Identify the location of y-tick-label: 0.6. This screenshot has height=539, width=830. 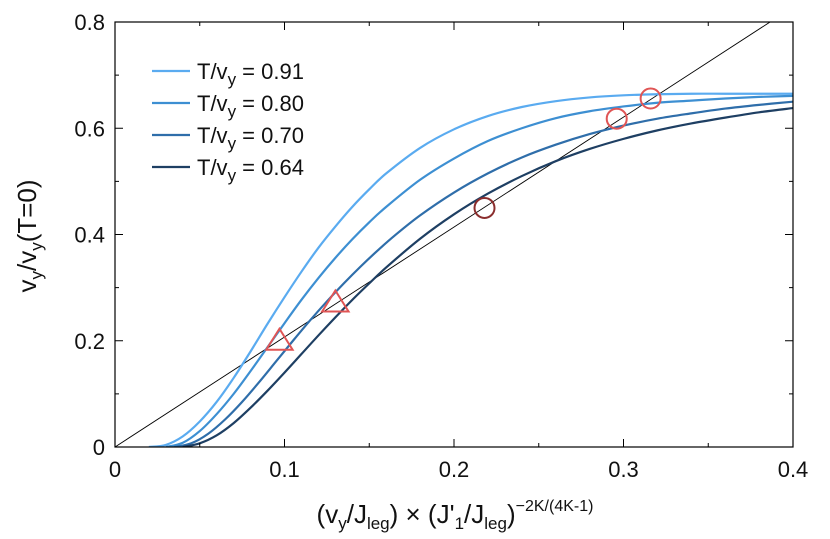
(89, 128).